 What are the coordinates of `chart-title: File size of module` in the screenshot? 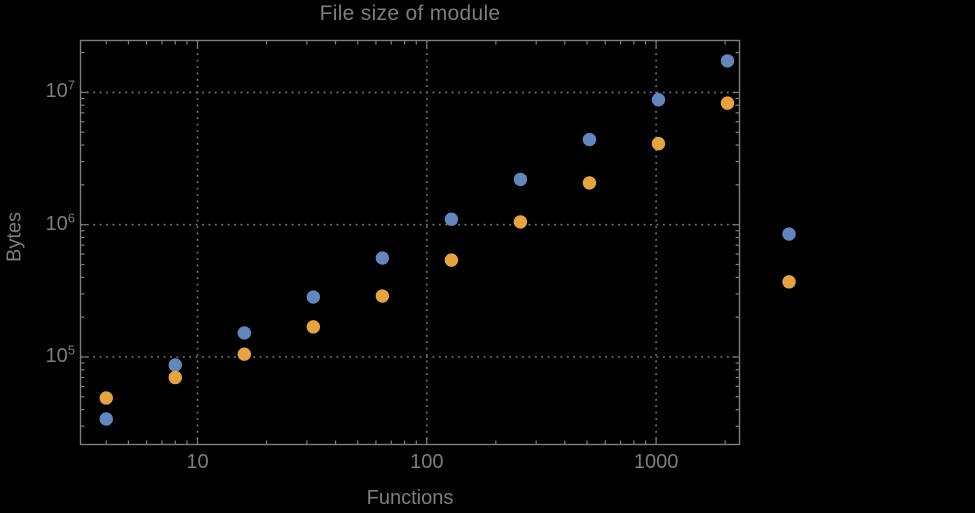 It's located at (410, 13).